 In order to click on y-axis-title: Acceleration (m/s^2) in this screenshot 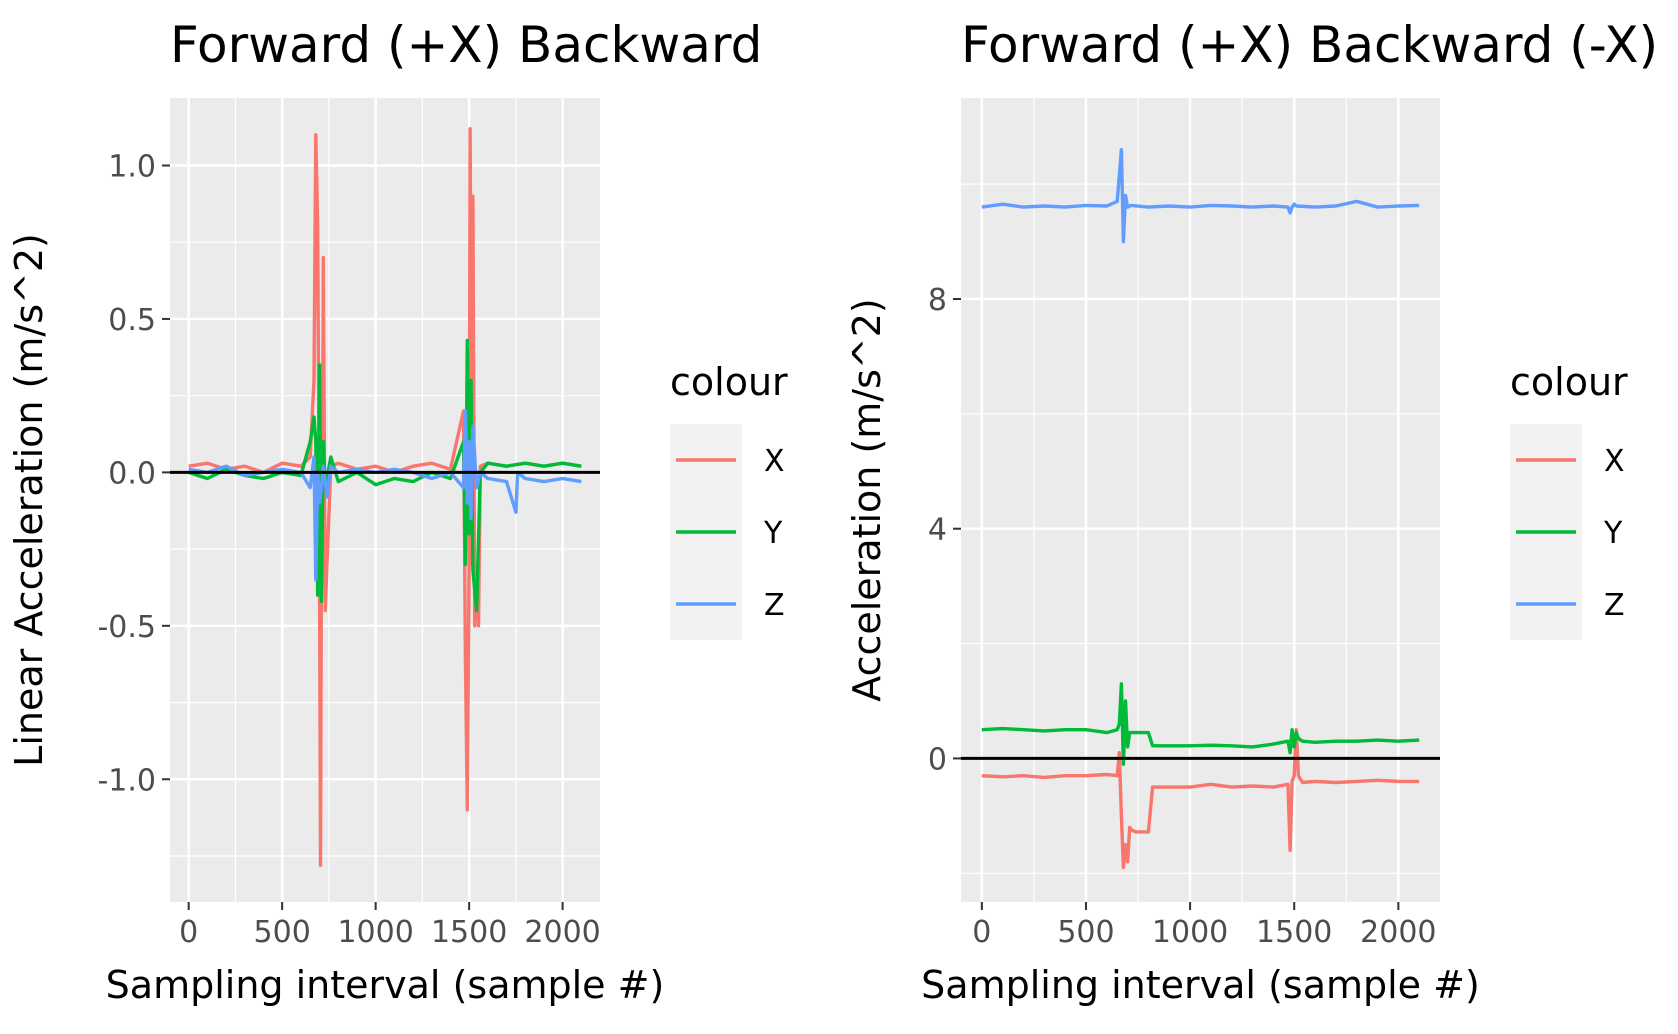, I will do `click(867, 500)`.